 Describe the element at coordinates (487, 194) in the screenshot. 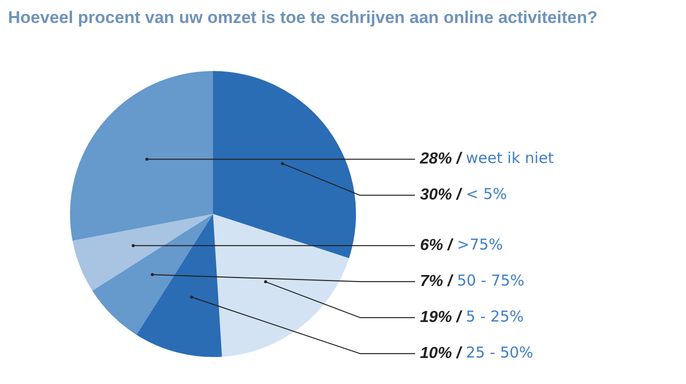

I see `slice-label: < 5%` at that location.